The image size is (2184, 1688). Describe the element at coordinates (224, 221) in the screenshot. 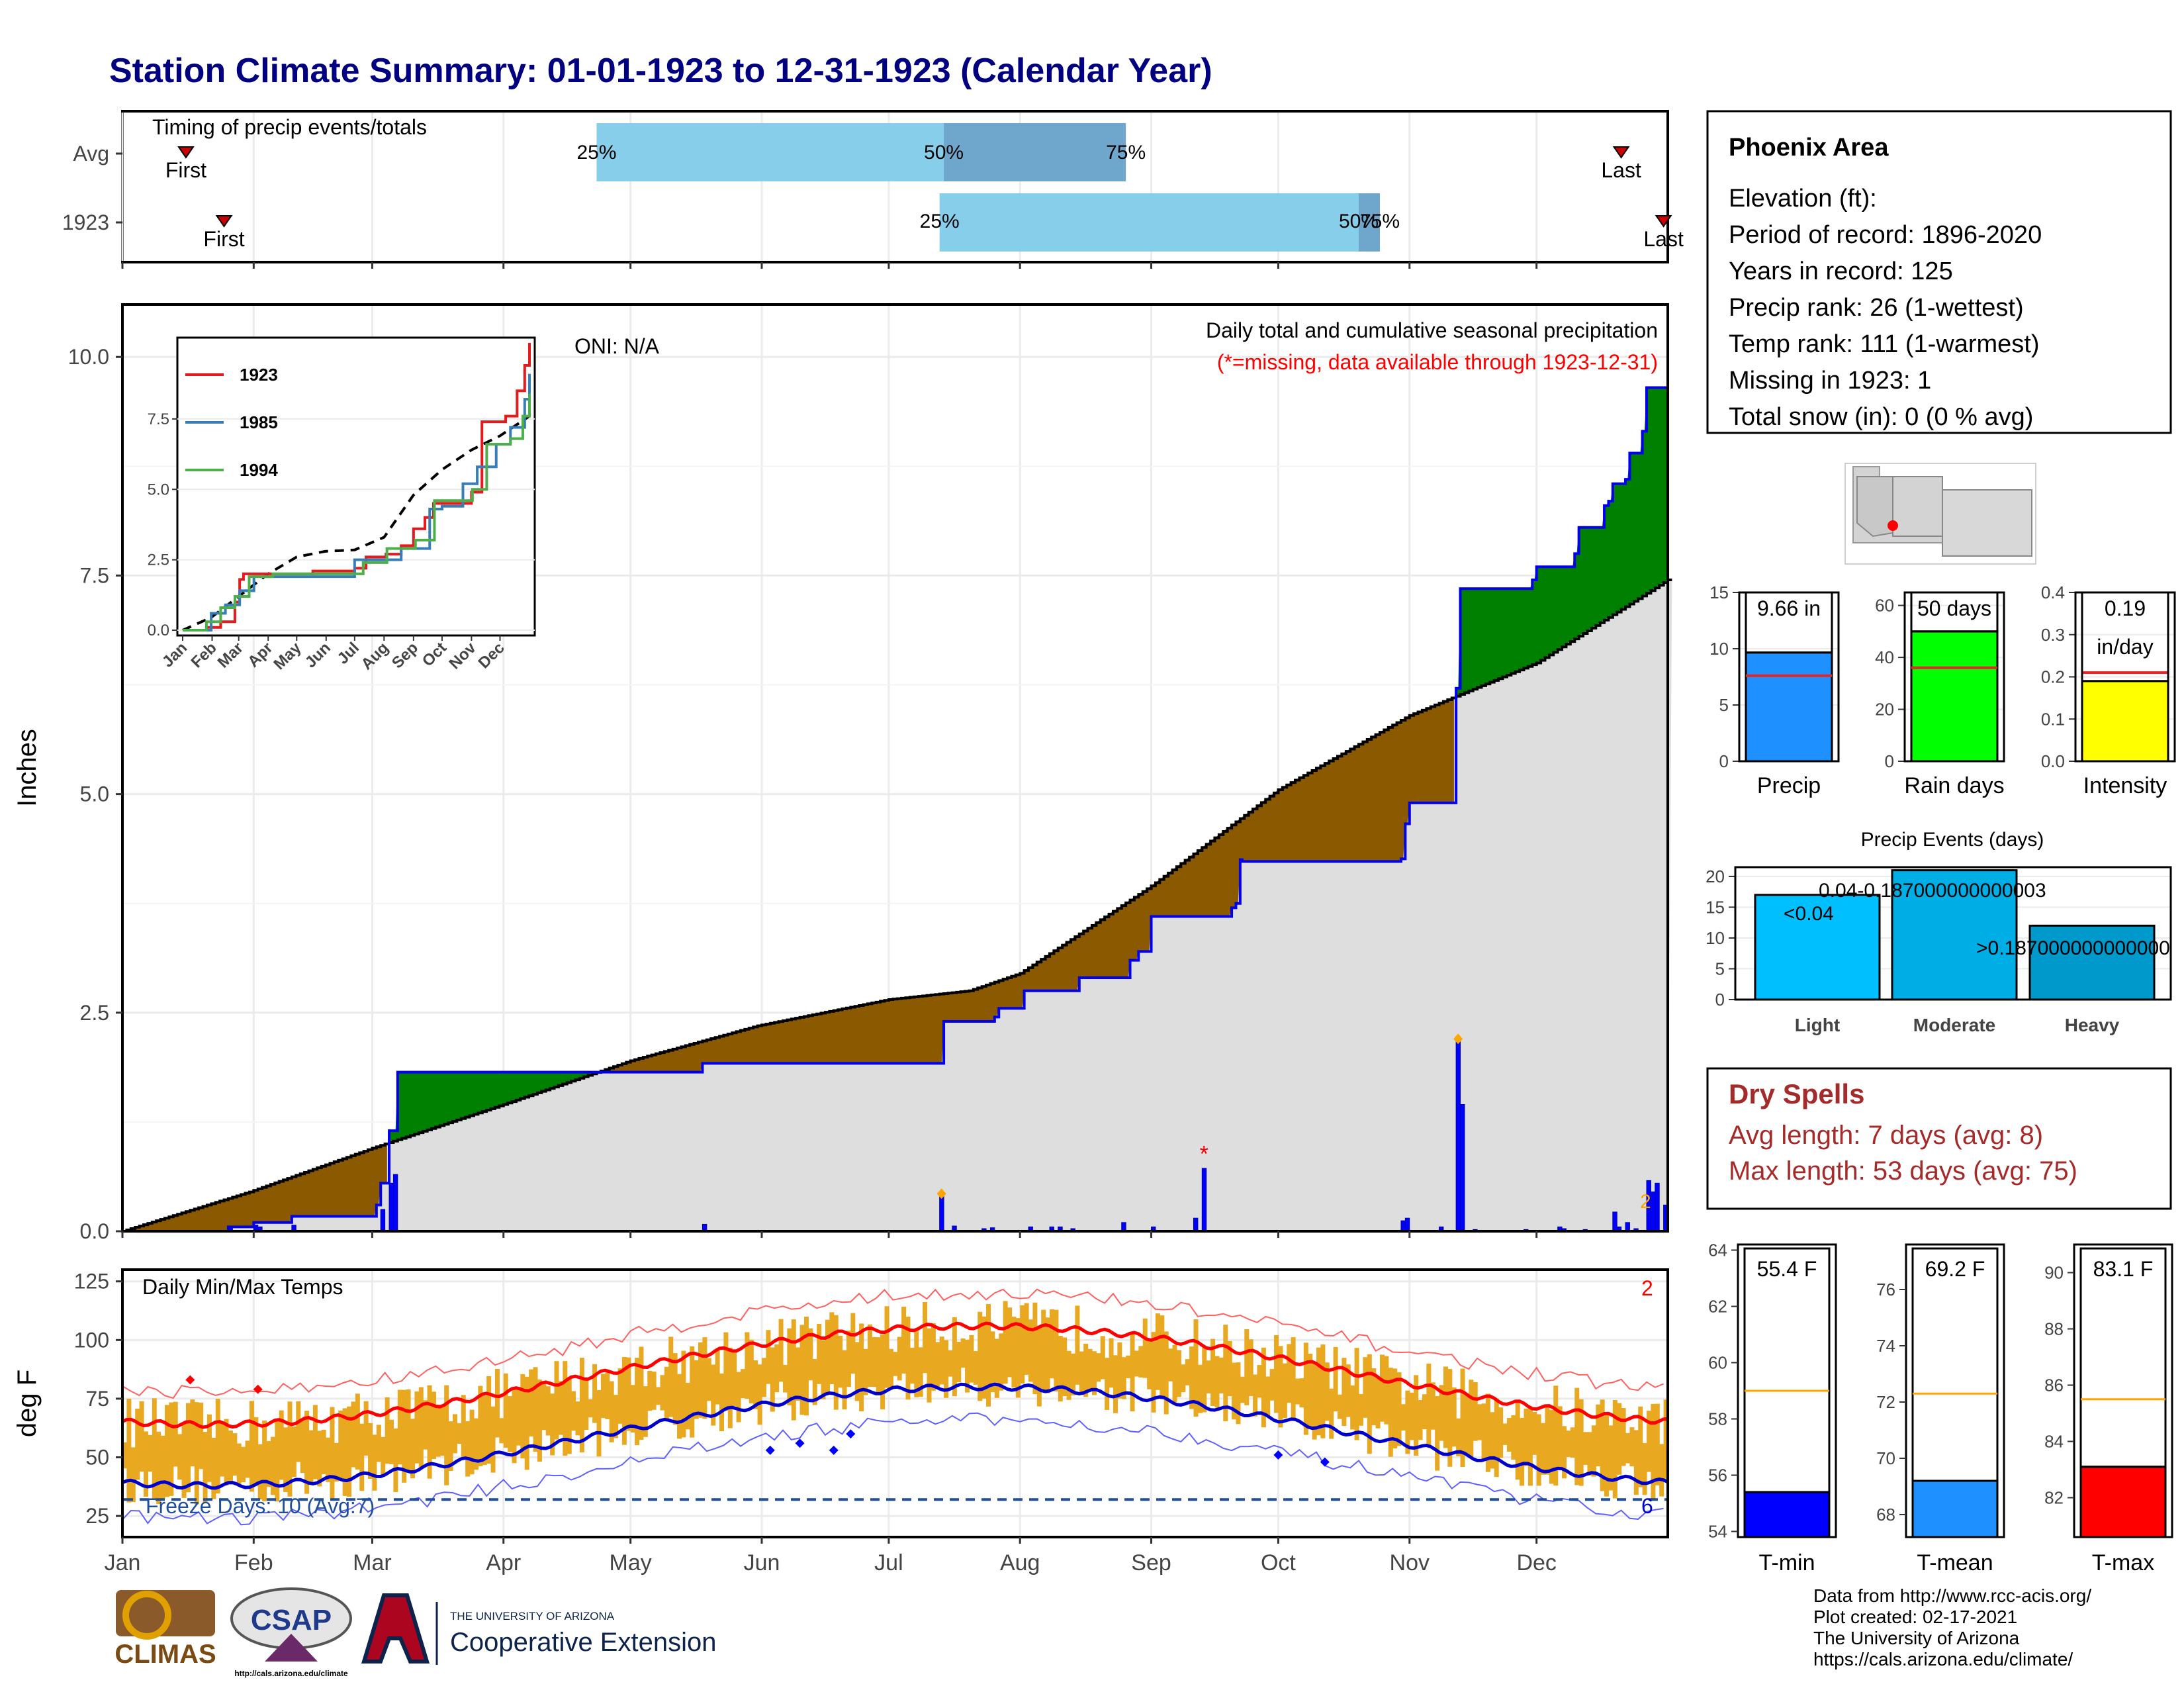

I see `timing-first-marker` at that location.